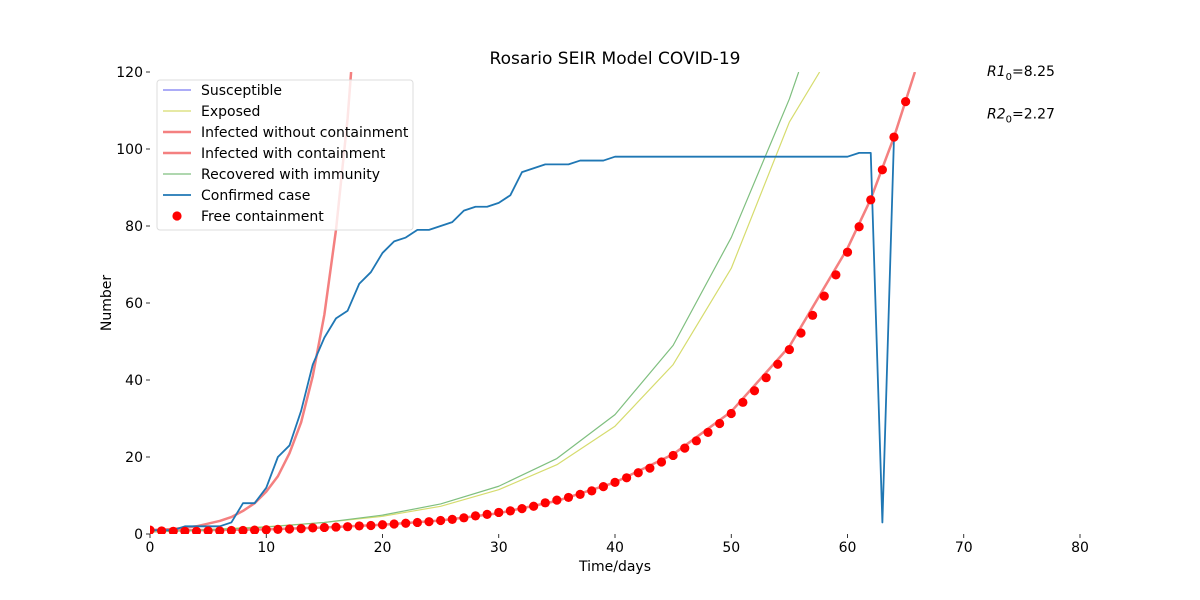 This screenshot has height=600, width=1200. Describe the element at coordinates (293, 154) in the screenshot. I see `legend-label-infected-with-containment: Infected with containment` at that location.